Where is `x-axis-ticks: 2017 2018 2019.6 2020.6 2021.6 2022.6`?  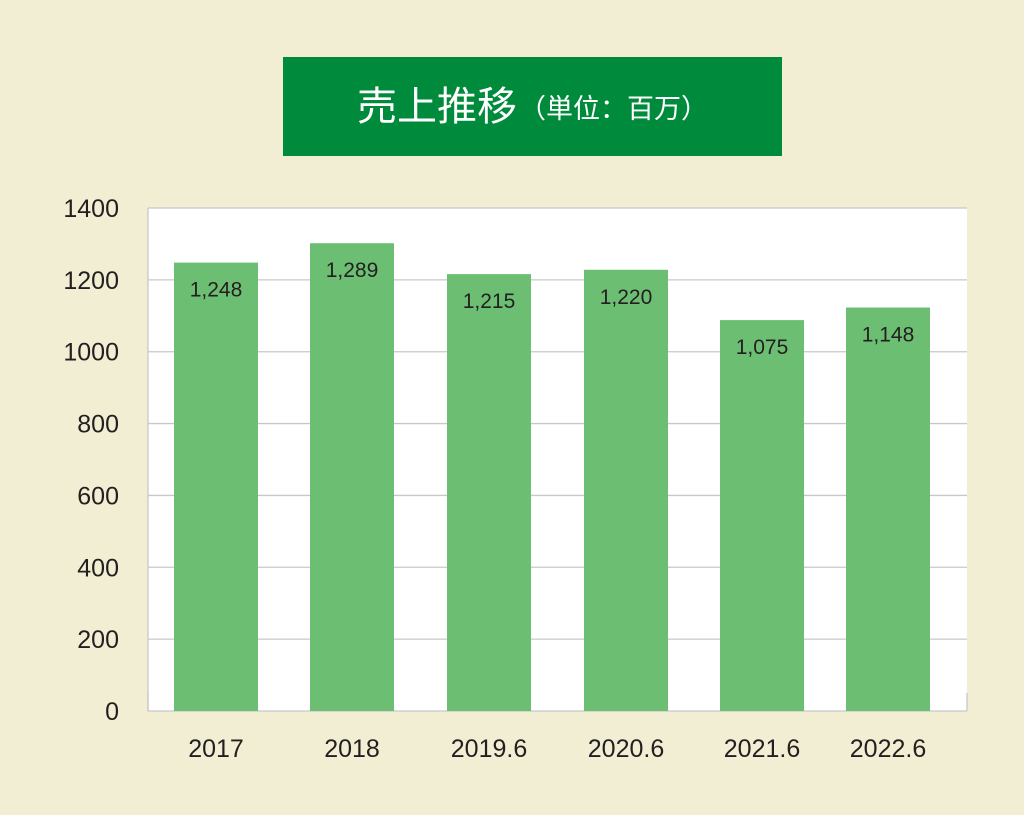
x-axis-ticks: 2017 2018 2019.6 2020.6 2021.6 2022.6 is located at coordinates (557, 749).